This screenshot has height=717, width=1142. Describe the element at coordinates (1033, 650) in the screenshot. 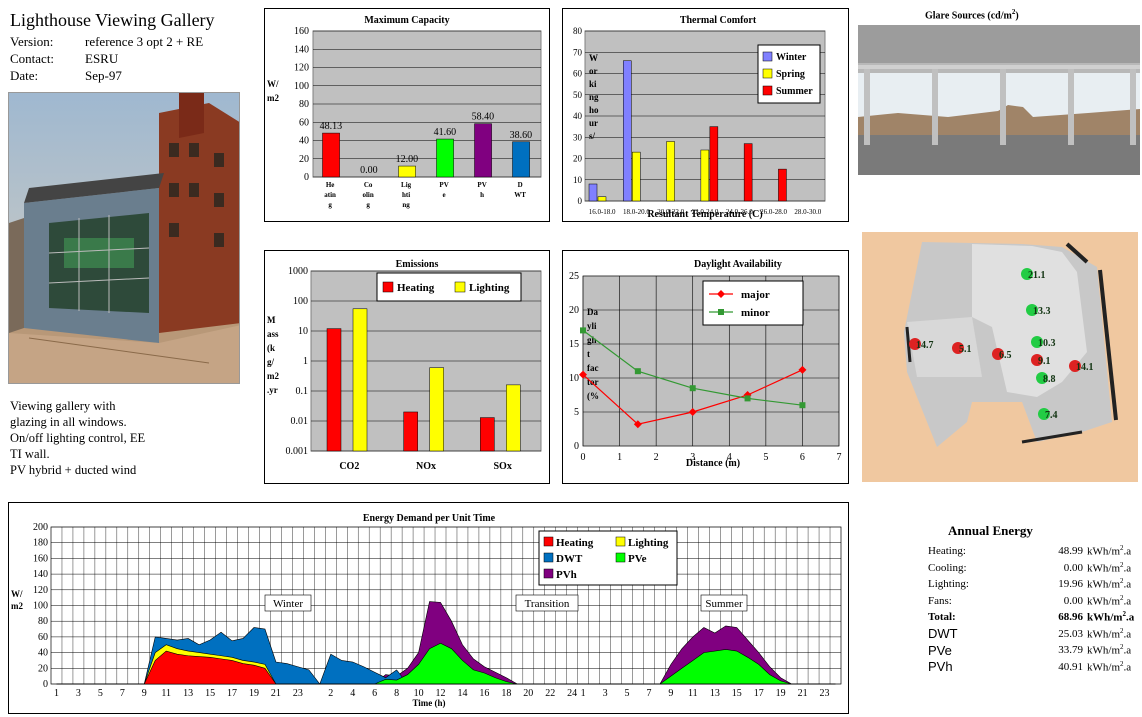

I see `annual-energy-row: PVe 33.79 kWh/m2.a` at that location.